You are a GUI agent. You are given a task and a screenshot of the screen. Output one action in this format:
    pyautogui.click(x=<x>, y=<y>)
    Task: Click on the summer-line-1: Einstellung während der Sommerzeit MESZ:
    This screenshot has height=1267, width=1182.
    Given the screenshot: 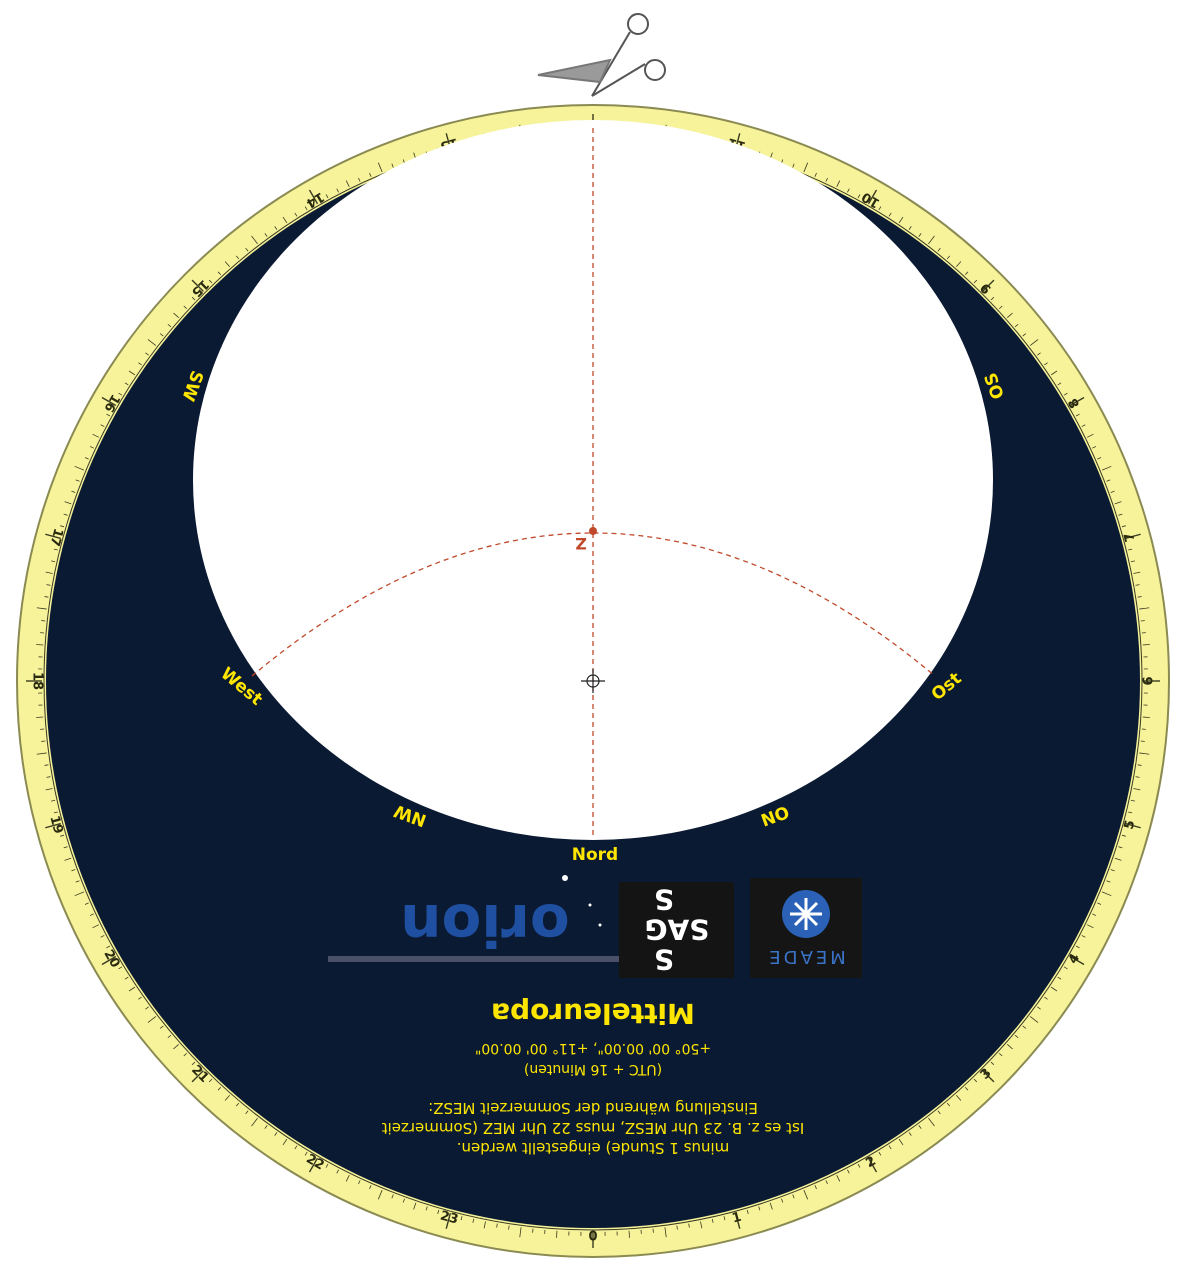 What is the action you would take?
    pyautogui.click(x=593, y=1108)
    